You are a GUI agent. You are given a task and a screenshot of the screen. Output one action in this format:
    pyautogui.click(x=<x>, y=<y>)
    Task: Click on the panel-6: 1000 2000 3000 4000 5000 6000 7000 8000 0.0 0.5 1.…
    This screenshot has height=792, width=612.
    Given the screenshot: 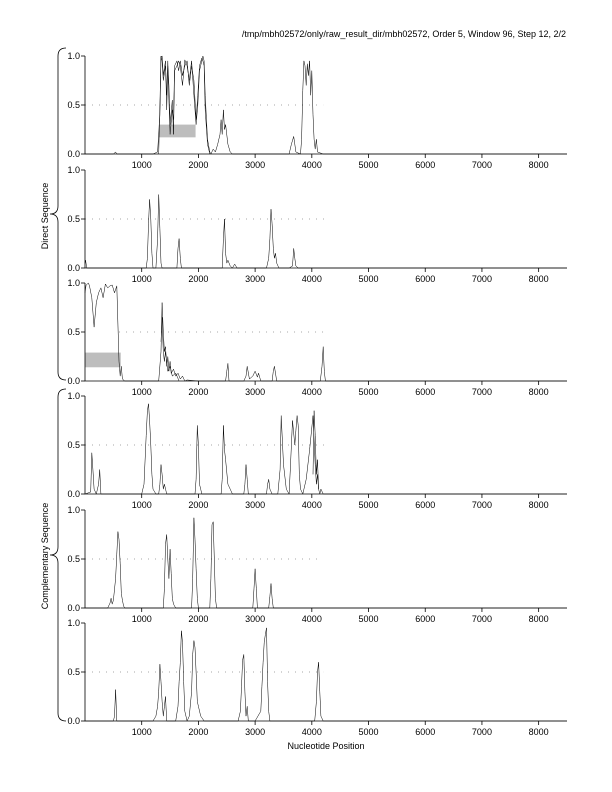 What is the action you would take?
    pyautogui.click(x=317, y=677)
    